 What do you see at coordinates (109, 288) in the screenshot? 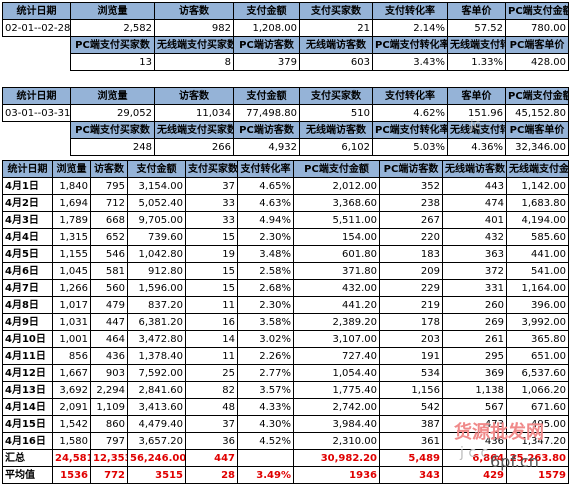
I see `data-cell: 560` at bounding box center [109, 288].